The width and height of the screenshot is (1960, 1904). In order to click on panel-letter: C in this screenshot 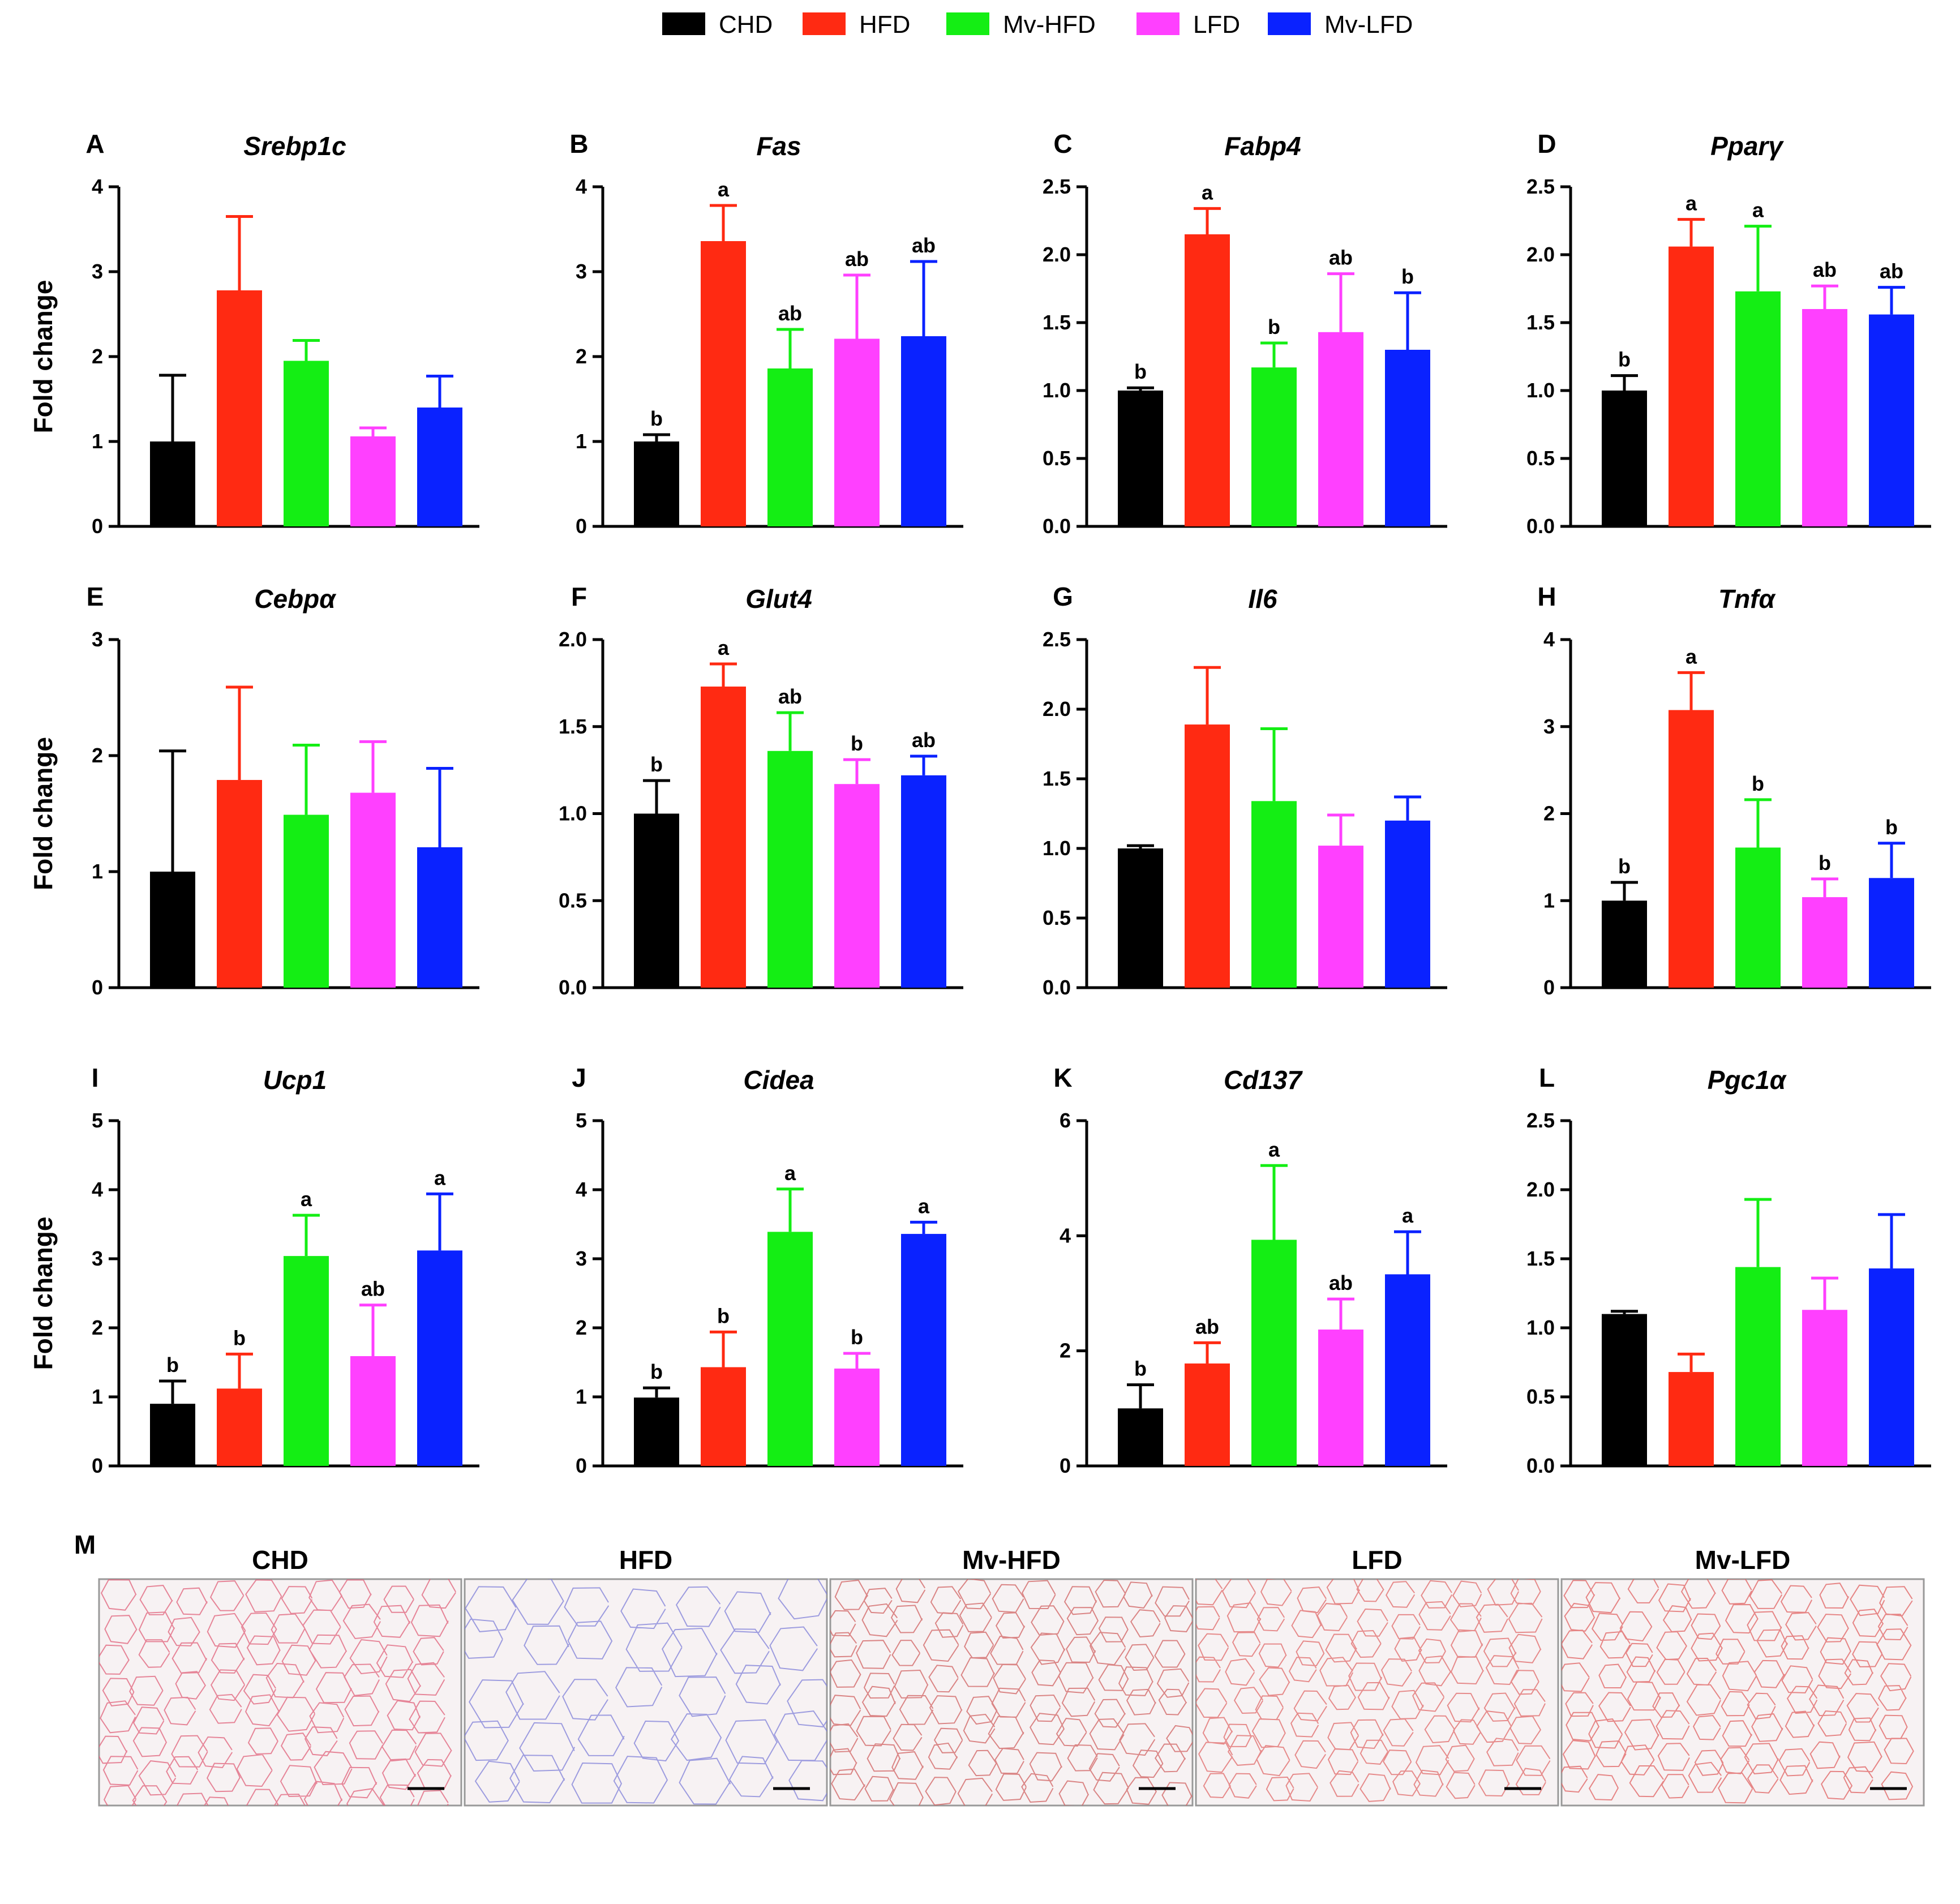, I will do `click(1062, 143)`.